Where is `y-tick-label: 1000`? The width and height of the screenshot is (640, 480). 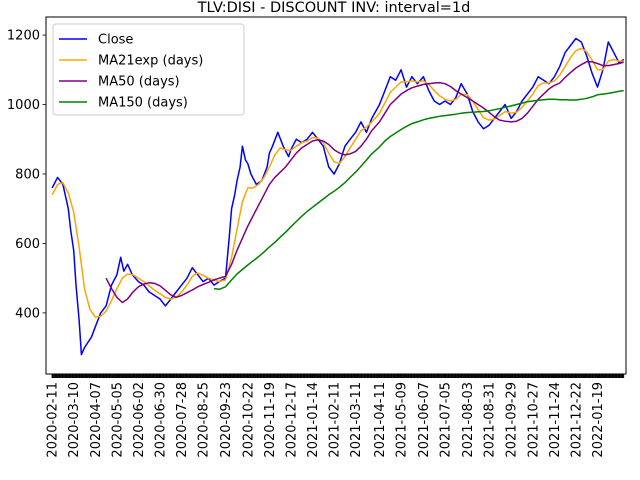
y-tick-label: 1000 is located at coordinates (23, 105).